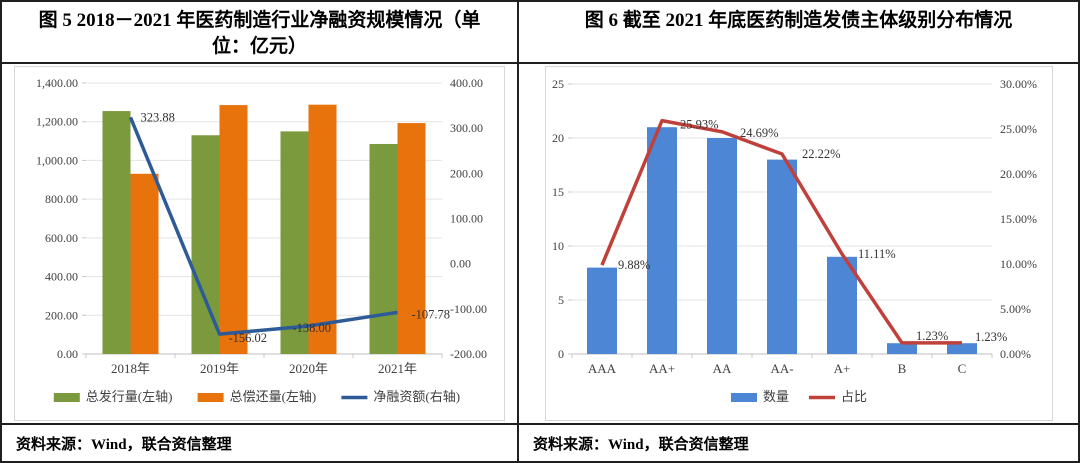 The image size is (1080, 463). What do you see at coordinates (877, 254) in the screenshot?
I see `data-label: 11.11%` at bounding box center [877, 254].